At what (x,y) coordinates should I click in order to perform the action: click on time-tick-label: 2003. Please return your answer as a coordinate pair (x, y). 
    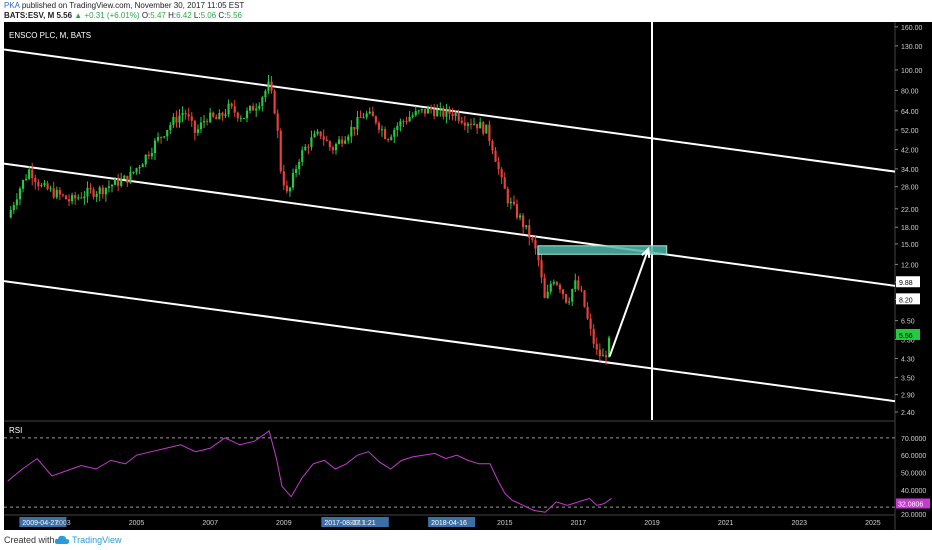
    Looking at the image, I should click on (63, 523).